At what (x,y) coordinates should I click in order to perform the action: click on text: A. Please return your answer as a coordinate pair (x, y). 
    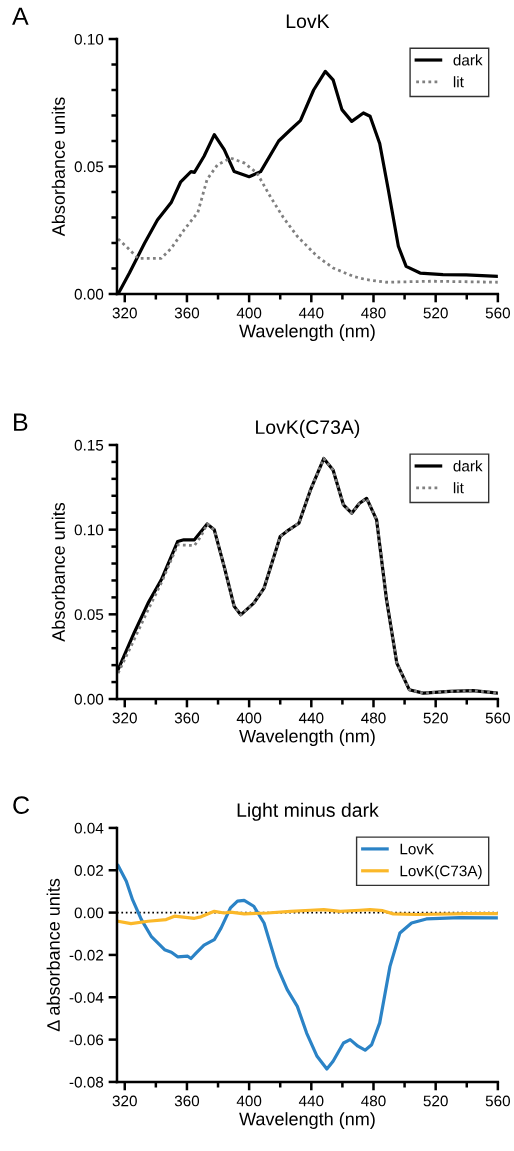
    Looking at the image, I should click on (20, 16).